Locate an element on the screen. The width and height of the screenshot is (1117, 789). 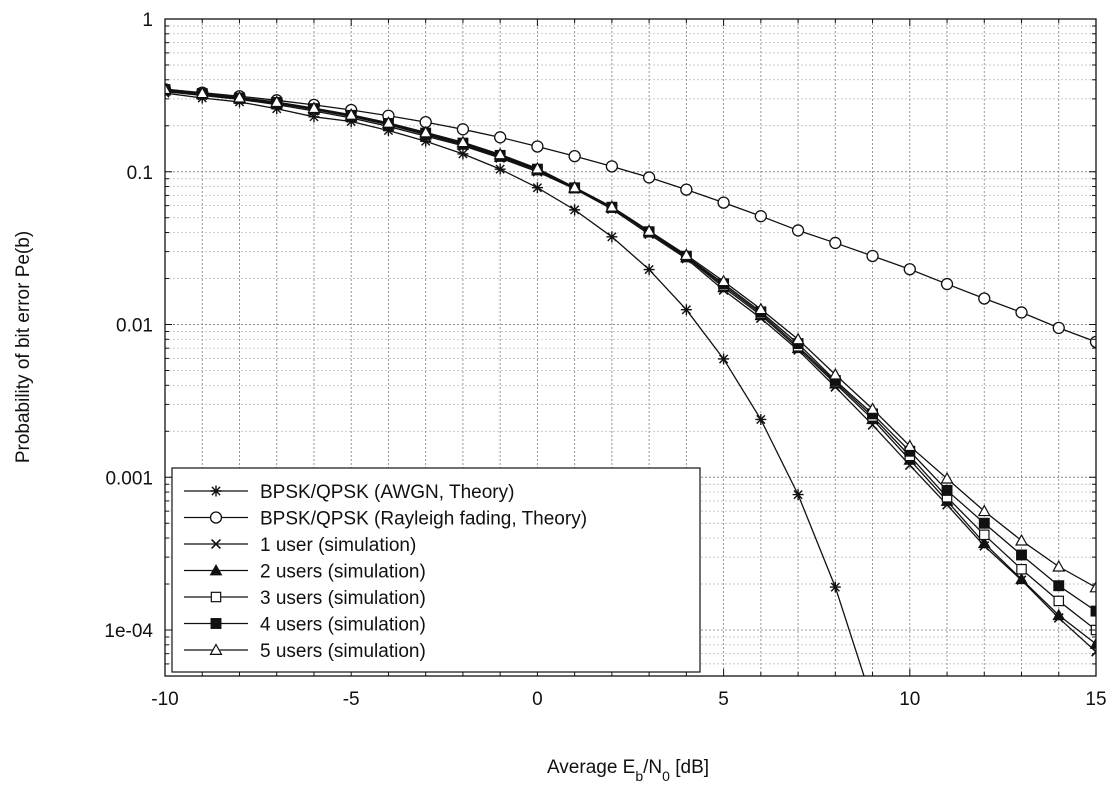
legend-entry: 3 users (simulation) is located at coordinates (305, 598).